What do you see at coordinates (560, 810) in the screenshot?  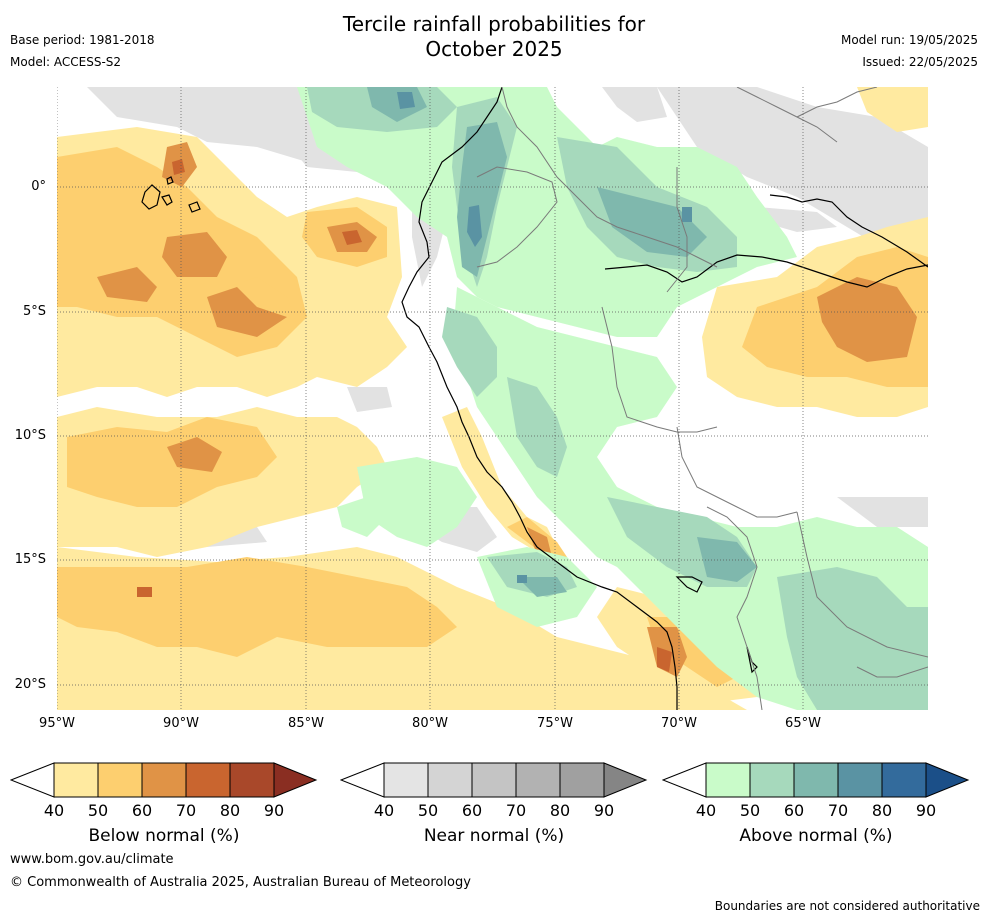 I see `tick-near-80: 80` at bounding box center [560, 810].